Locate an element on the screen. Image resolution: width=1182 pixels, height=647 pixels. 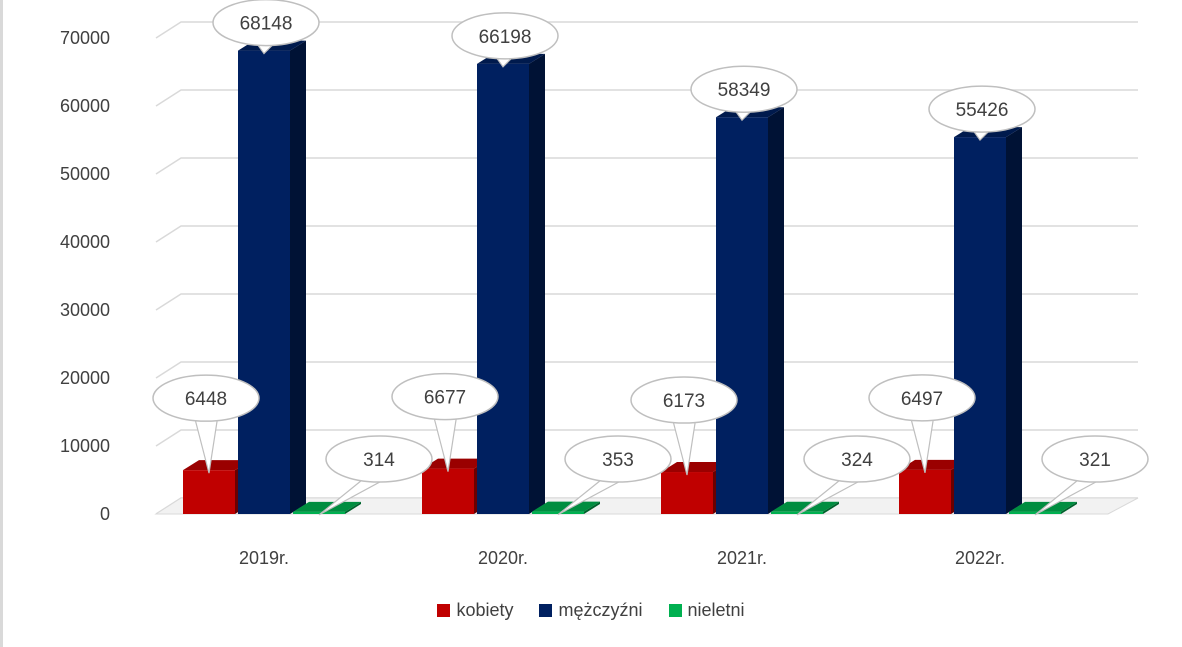
y-tick-label: 0 is located at coordinates (105, 514).